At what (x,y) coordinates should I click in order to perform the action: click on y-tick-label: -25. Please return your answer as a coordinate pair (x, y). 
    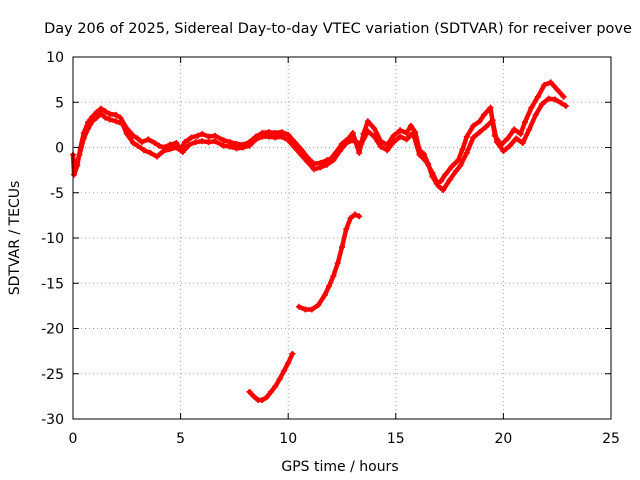
    Looking at the image, I should click on (52, 375).